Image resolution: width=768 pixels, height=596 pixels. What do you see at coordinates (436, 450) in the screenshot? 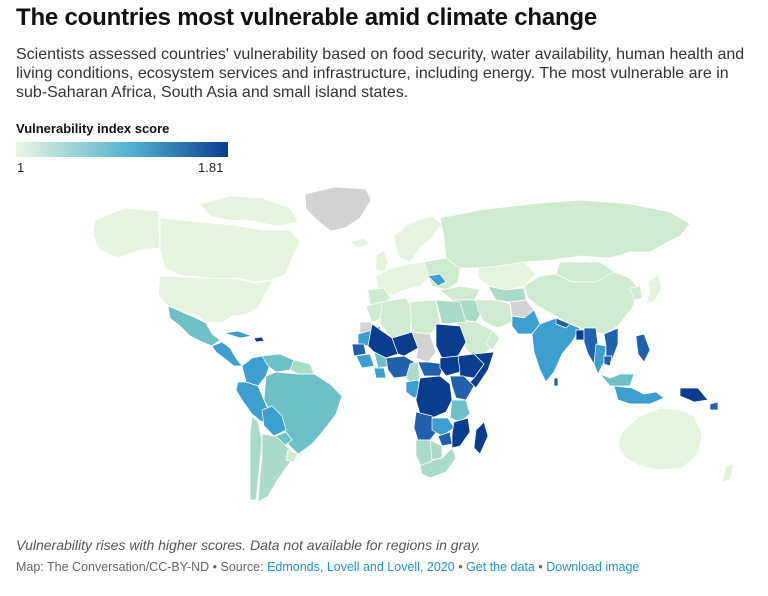
I see `region-botswana` at bounding box center [436, 450].